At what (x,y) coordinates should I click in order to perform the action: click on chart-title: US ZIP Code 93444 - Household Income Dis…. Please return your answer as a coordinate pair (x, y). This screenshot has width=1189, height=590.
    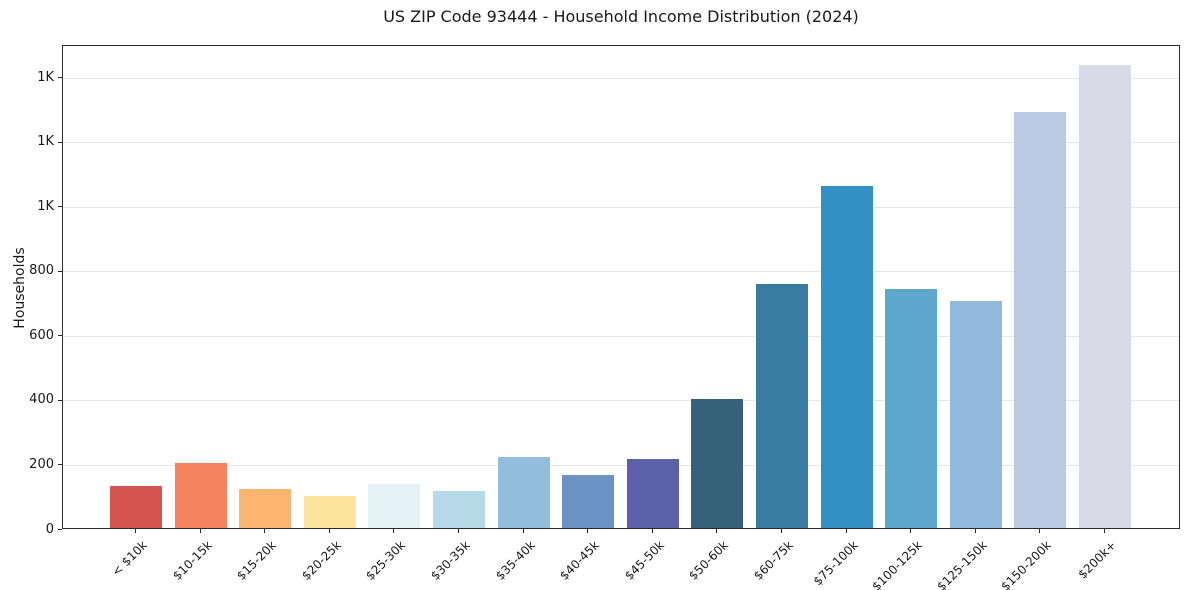
    Looking at the image, I should click on (621, 16).